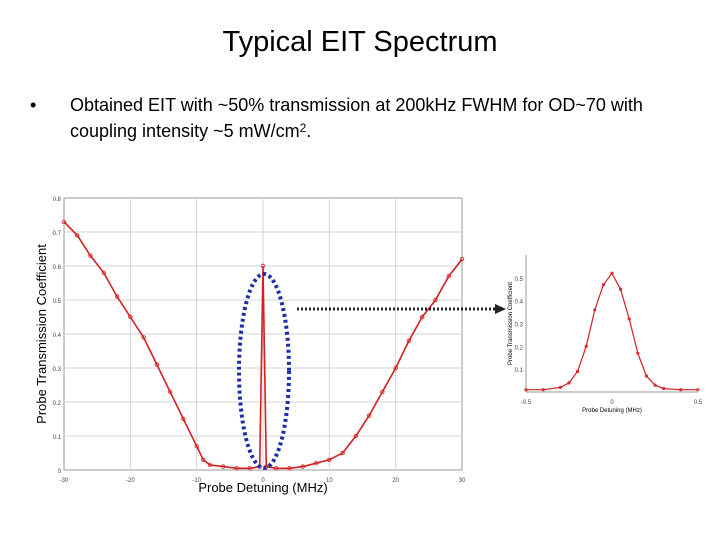  I want to click on x-tick-label: -10, so click(196, 481).